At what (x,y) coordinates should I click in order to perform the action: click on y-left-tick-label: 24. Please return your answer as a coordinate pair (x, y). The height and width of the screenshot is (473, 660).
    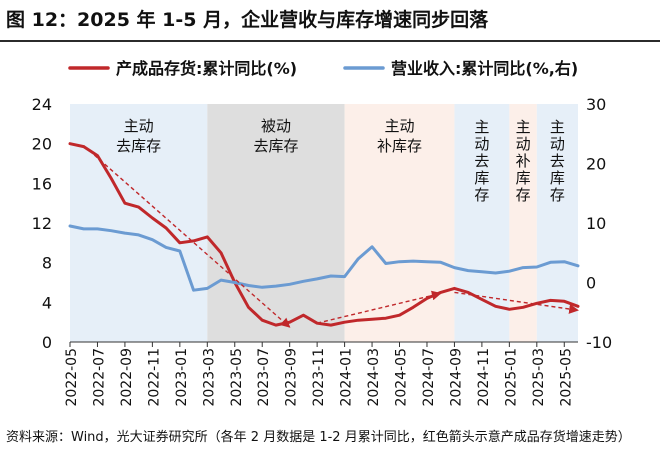
    Looking at the image, I should click on (42, 104).